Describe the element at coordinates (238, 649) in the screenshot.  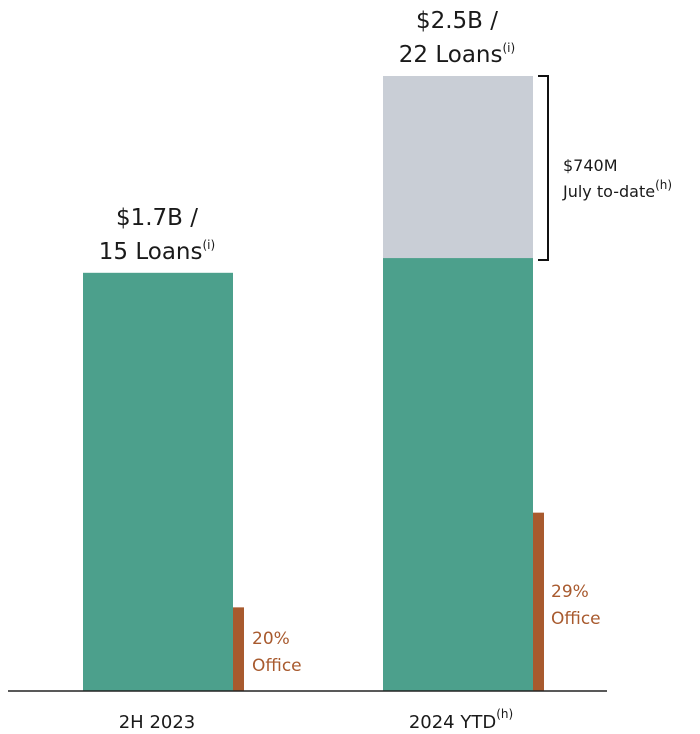
I see `office-share-bar-2h-2023` at that location.